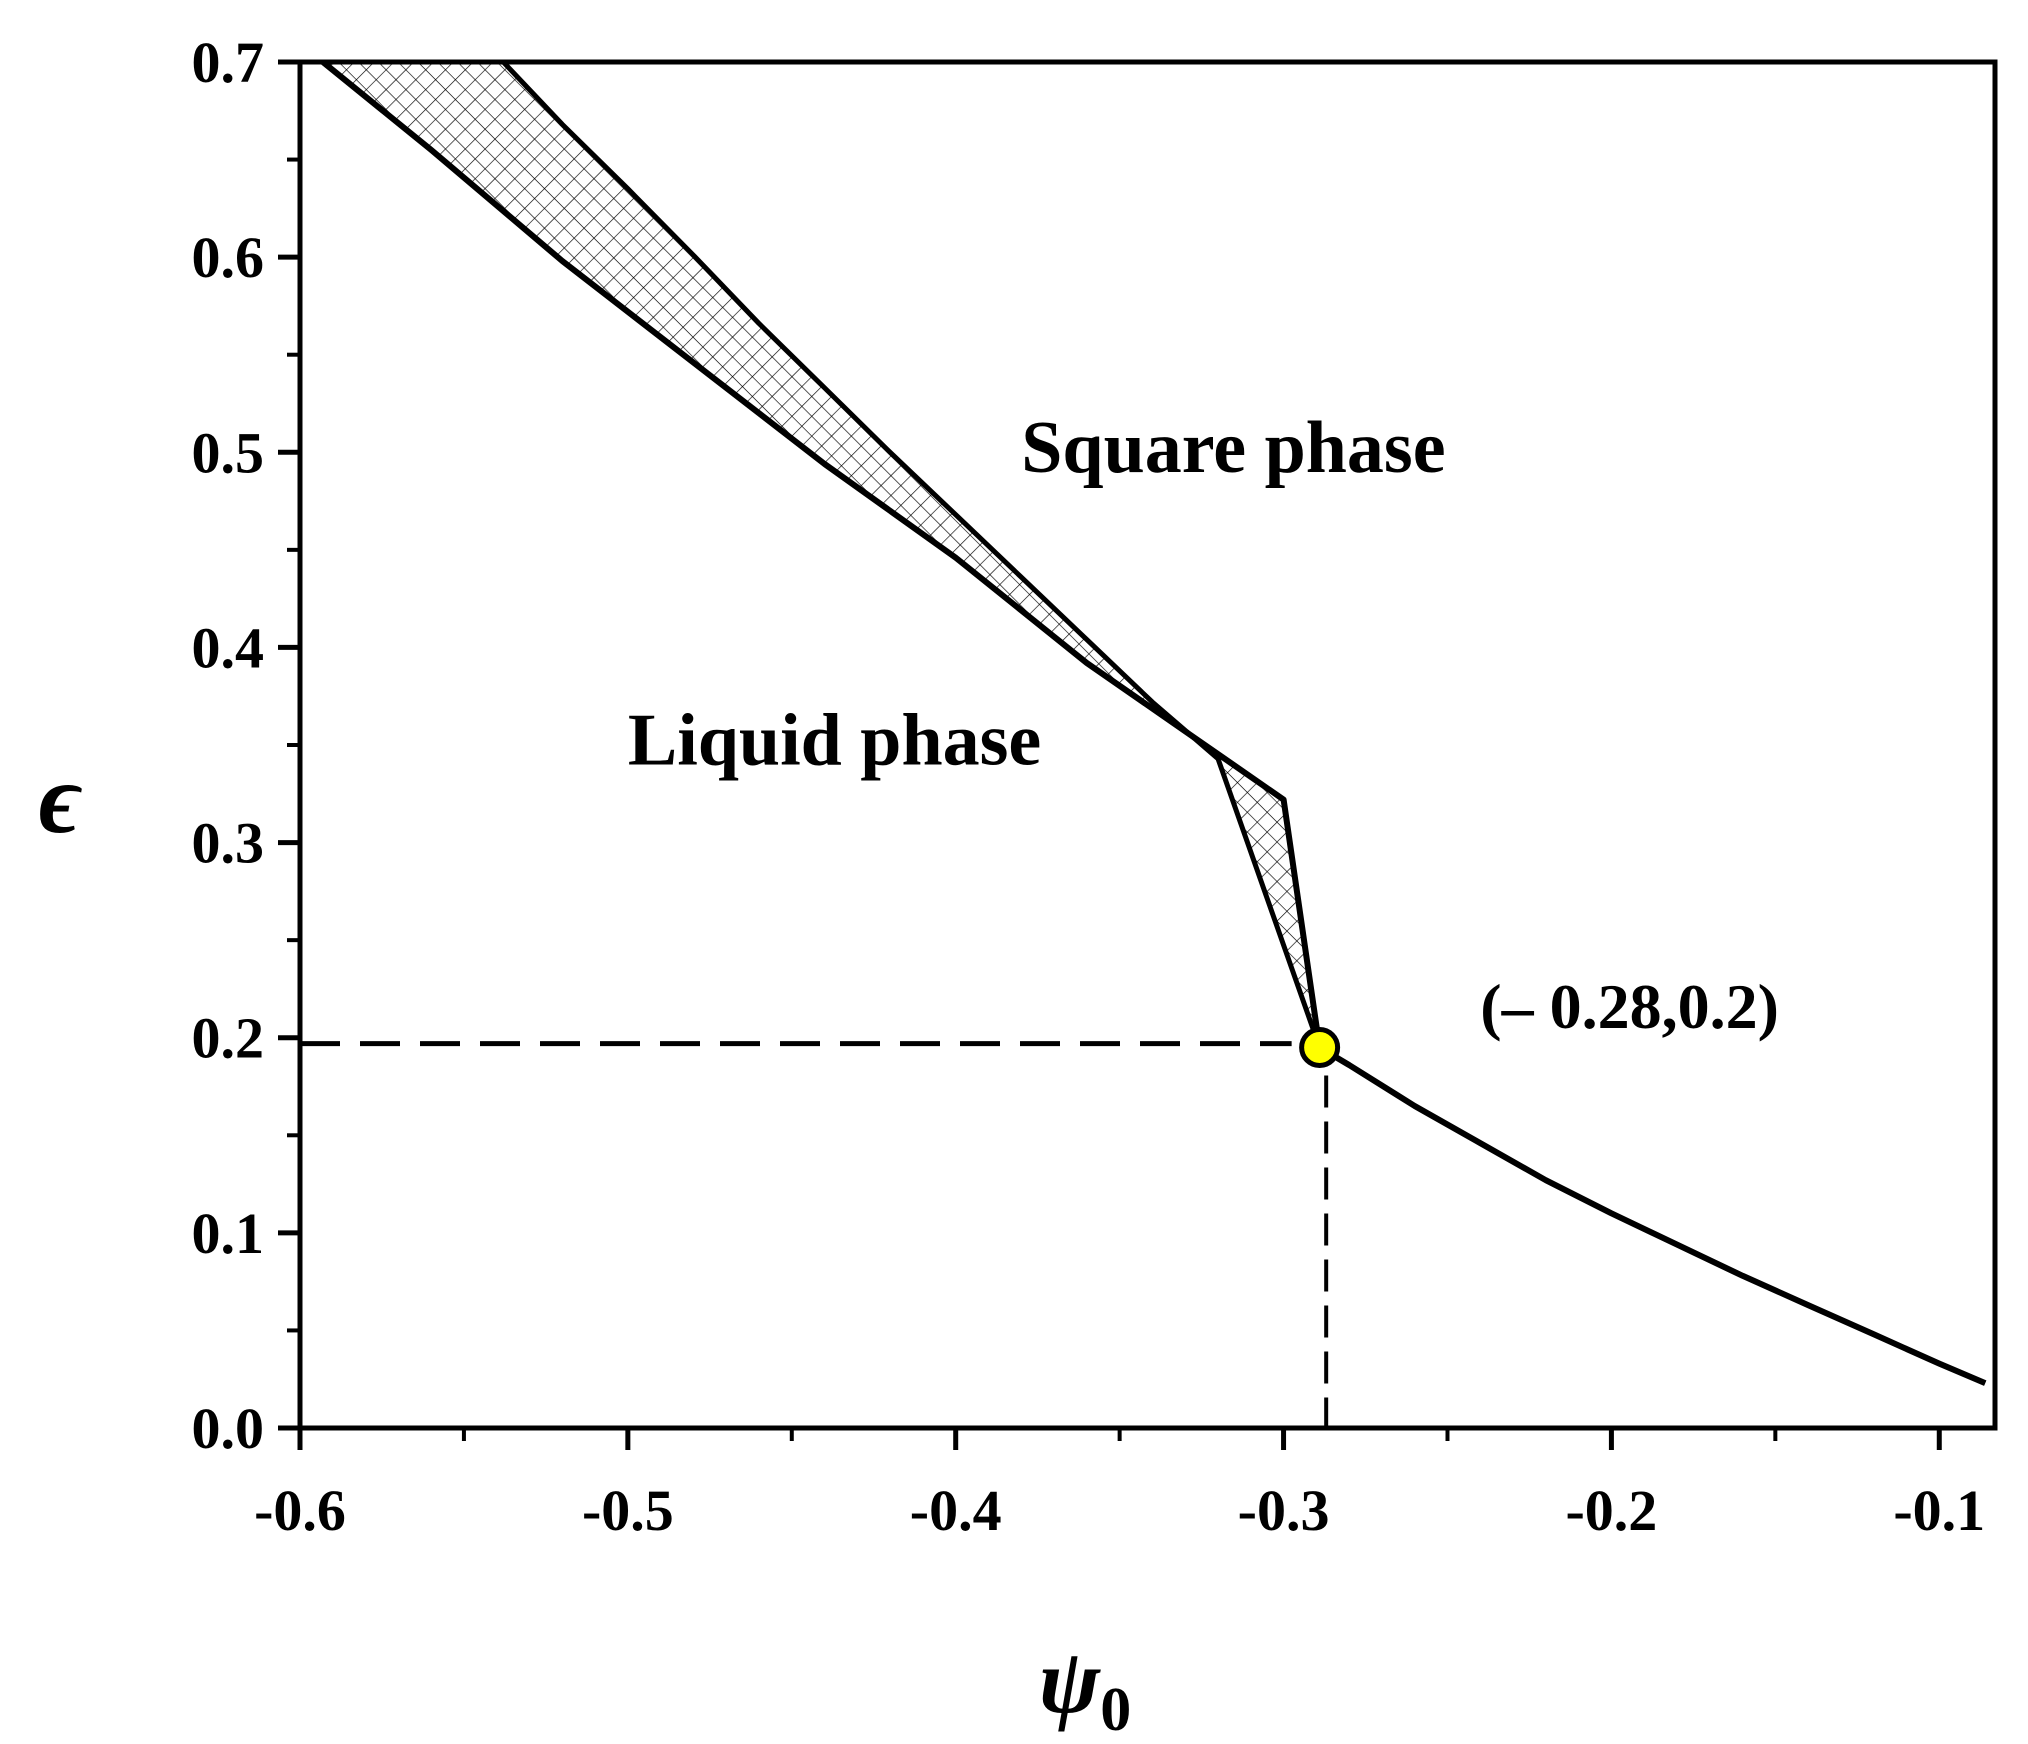  What do you see at coordinates (1115, 1710) in the screenshot?
I see `x-axis-label-subscript: 0` at bounding box center [1115, 1710].